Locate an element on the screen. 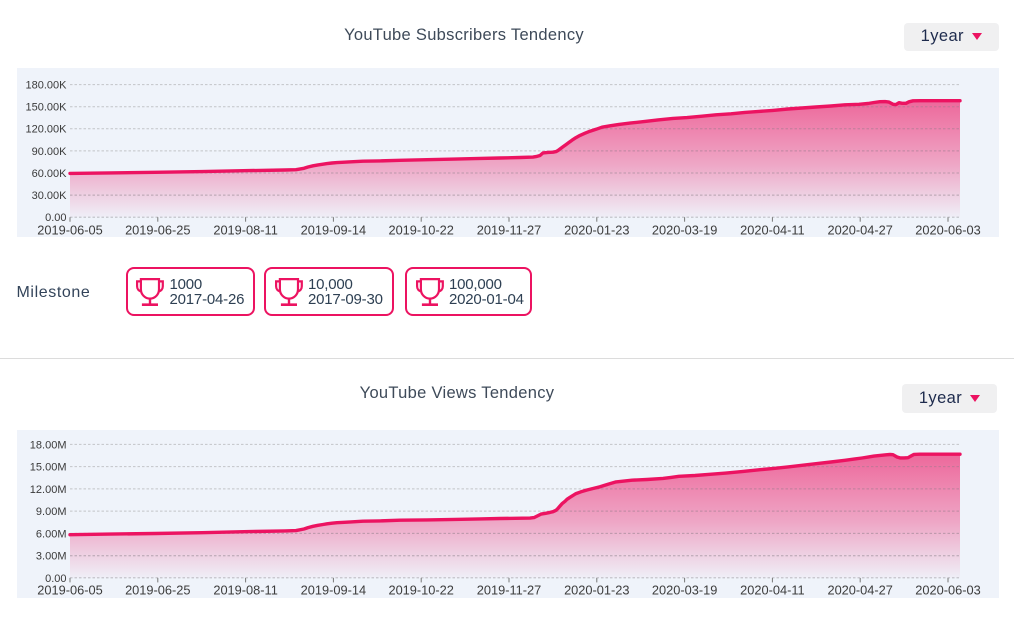 The height and width of the screenshot is (623, 1014). svg-text: 120.00K is located at coordinates (47, 130).